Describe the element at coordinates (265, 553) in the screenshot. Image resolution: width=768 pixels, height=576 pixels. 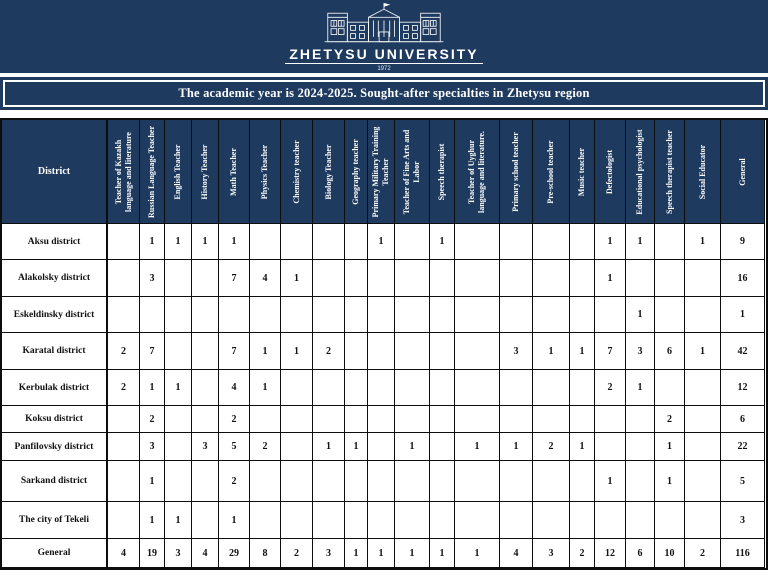
I see `table-cell: 8` at that location.